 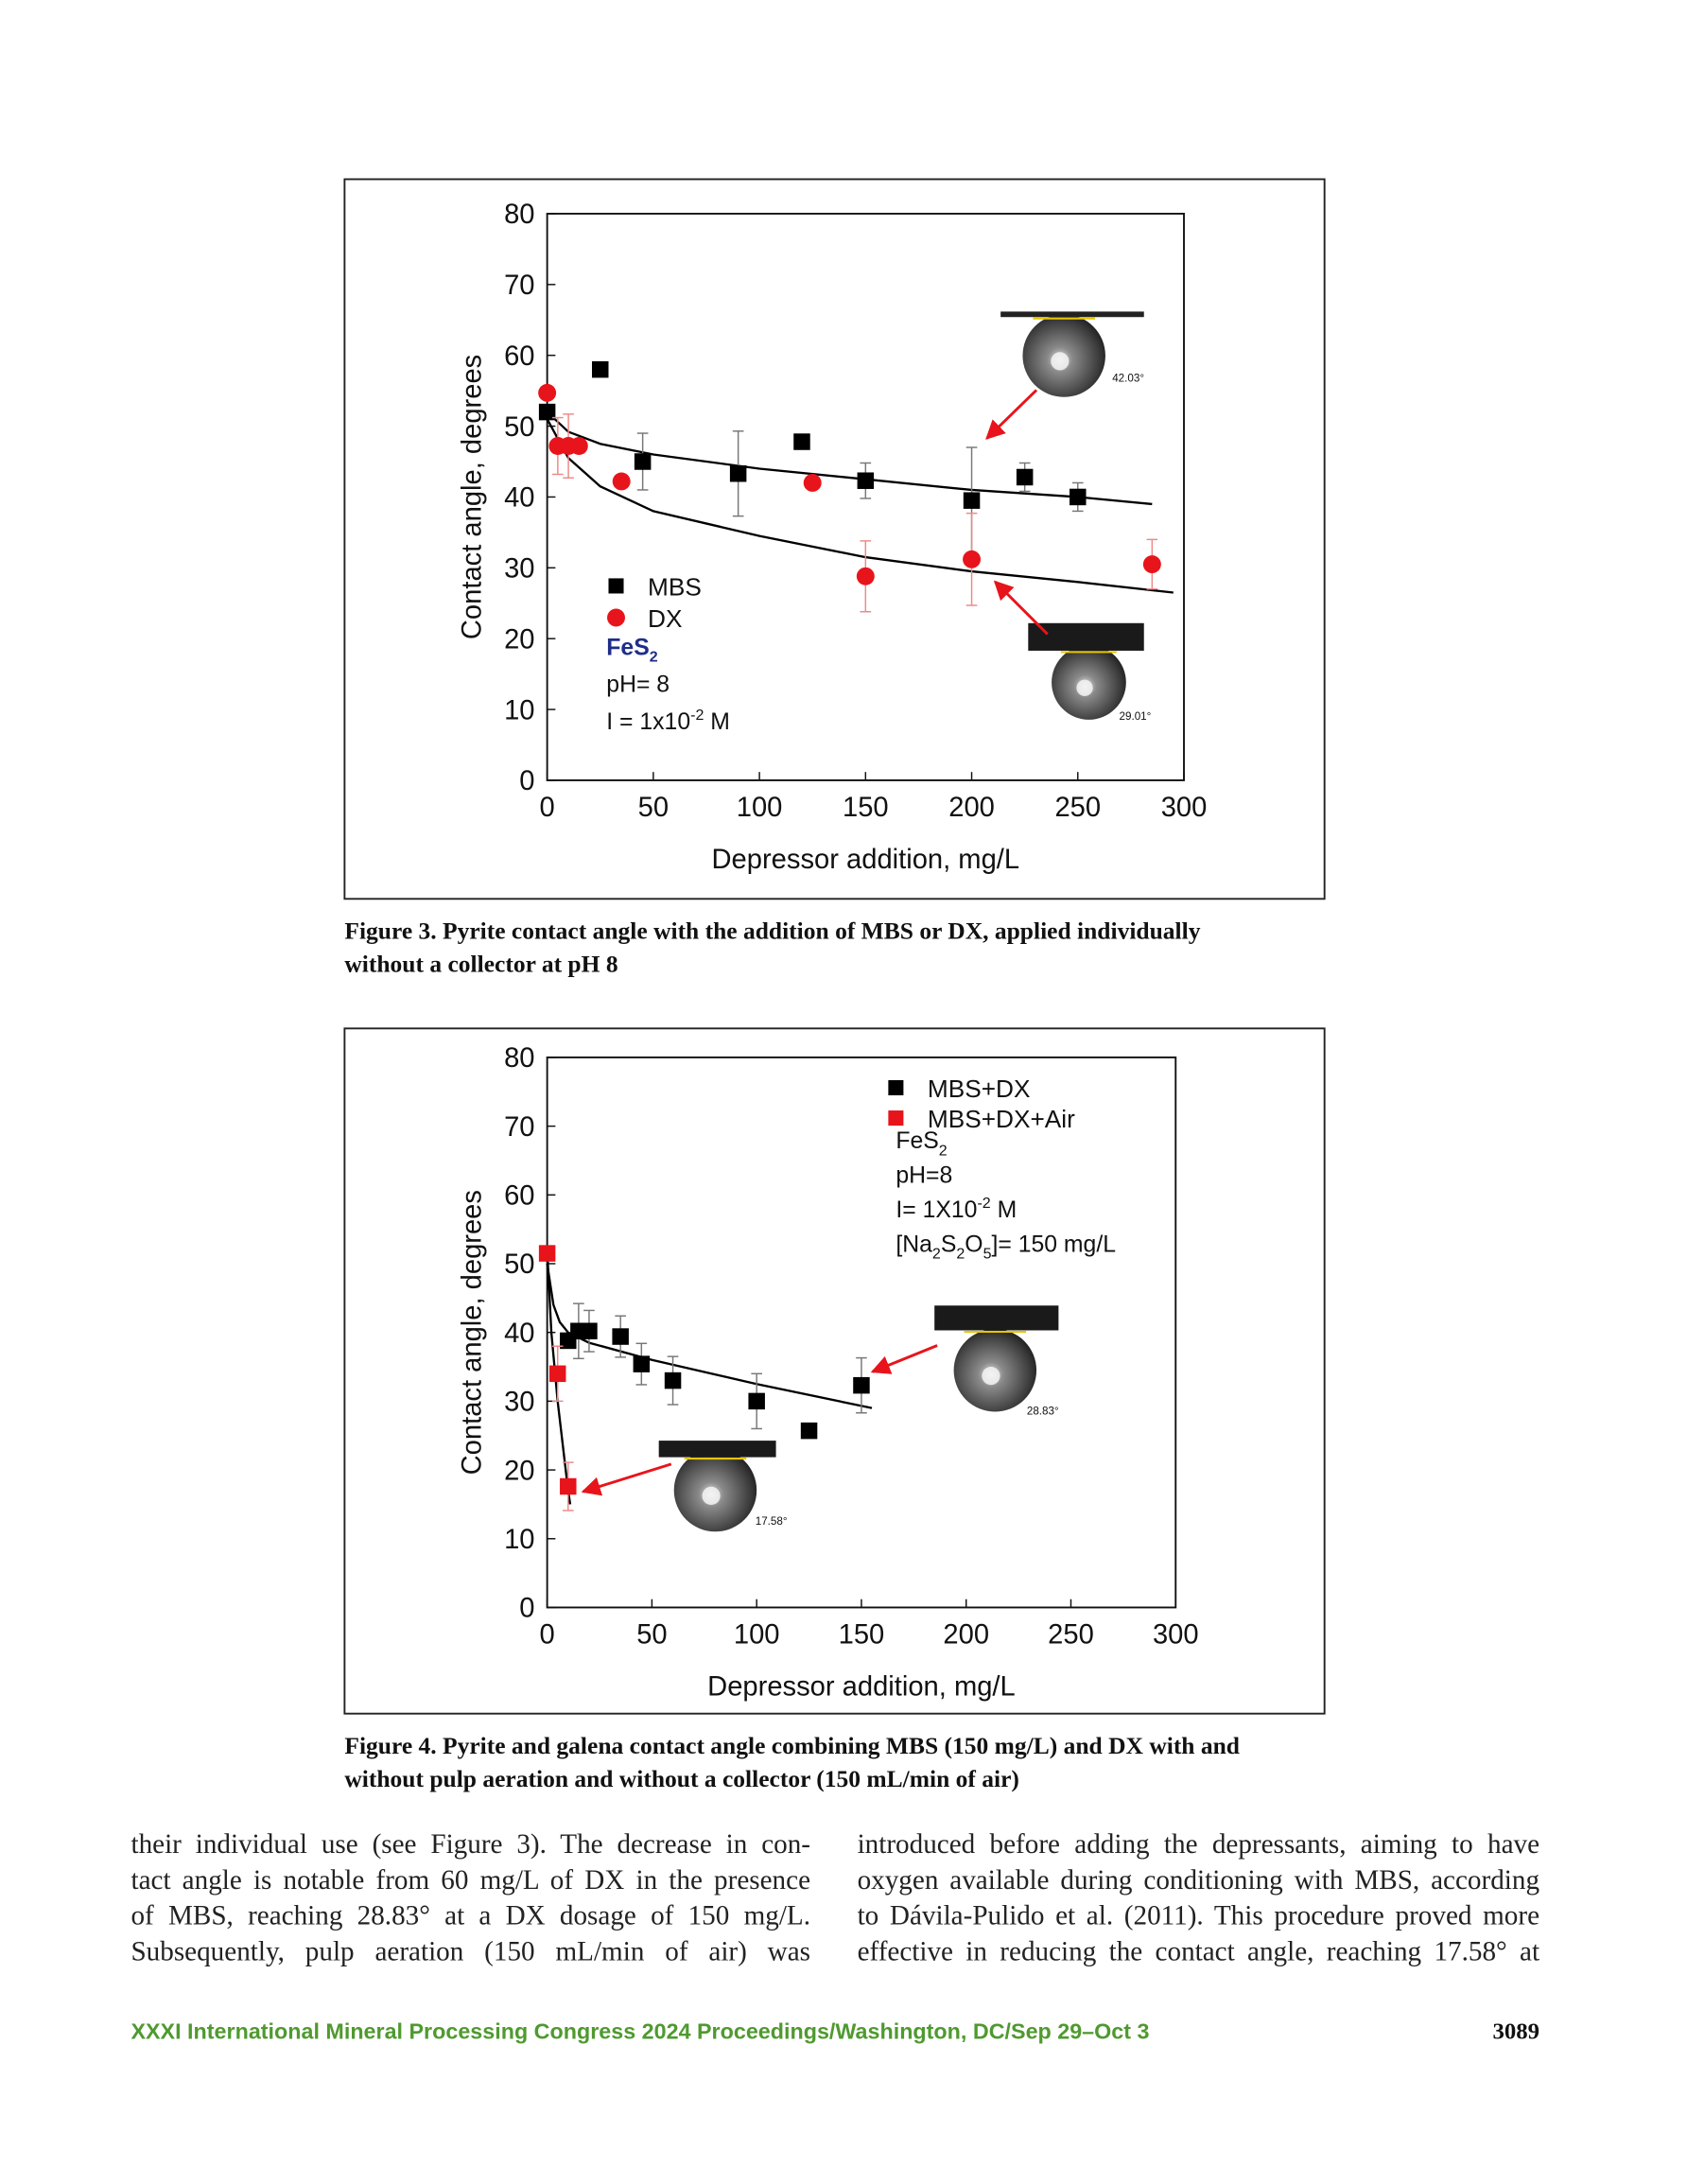 What do you see at coordinates (1043, 1411) in the screenshot?
I see `inset-label: 28.83°` at bounding box center [1043, 1411].